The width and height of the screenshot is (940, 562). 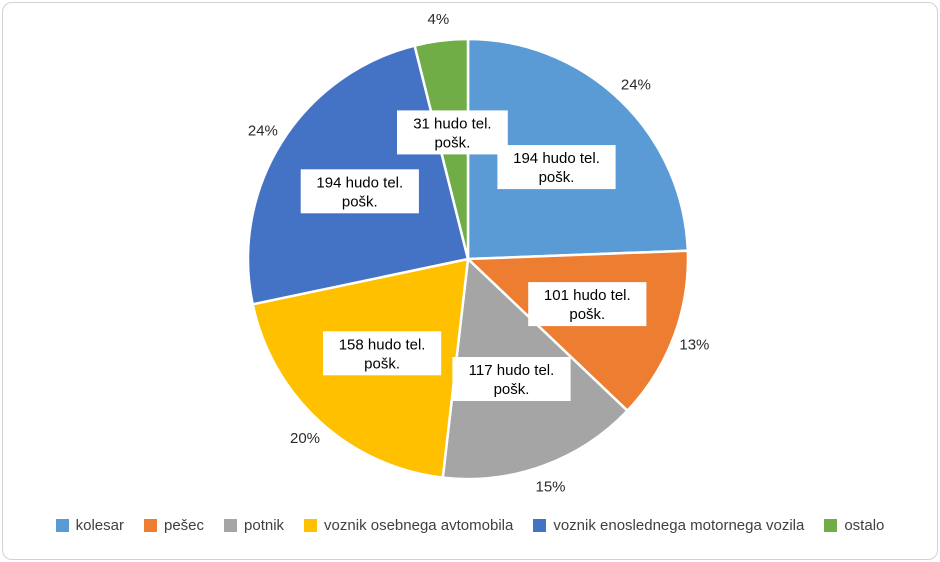 I want to click on percent-label-pesec: 13%, so click(x=694, y=345).